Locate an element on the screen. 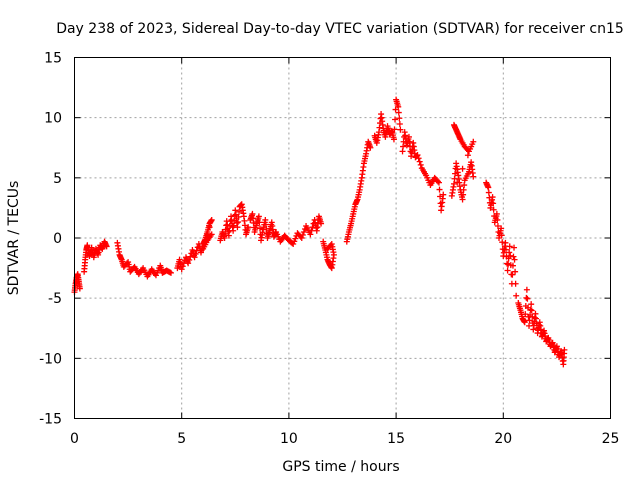  x-tick-label: 15 is located at coordinates (396, 439).